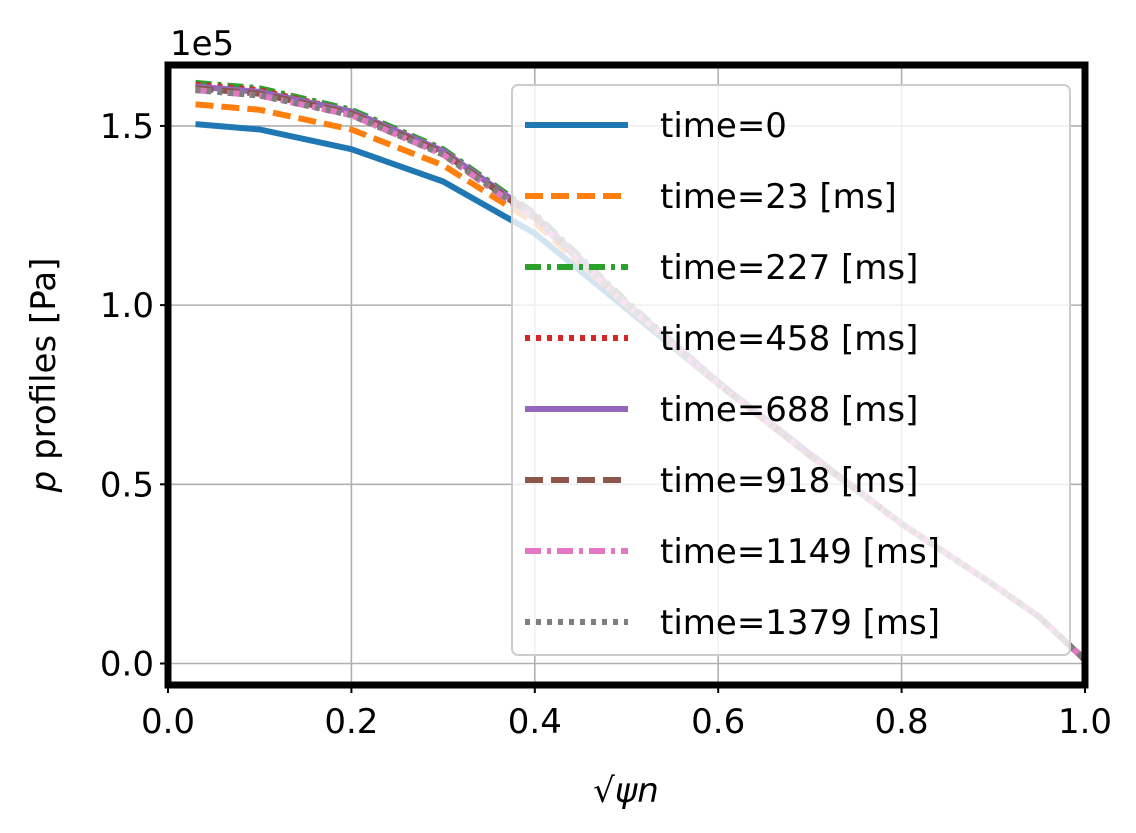 The image size is (1136, 833). I want to click on y-axis-label: p profiles [Pa], so click(44, 376).